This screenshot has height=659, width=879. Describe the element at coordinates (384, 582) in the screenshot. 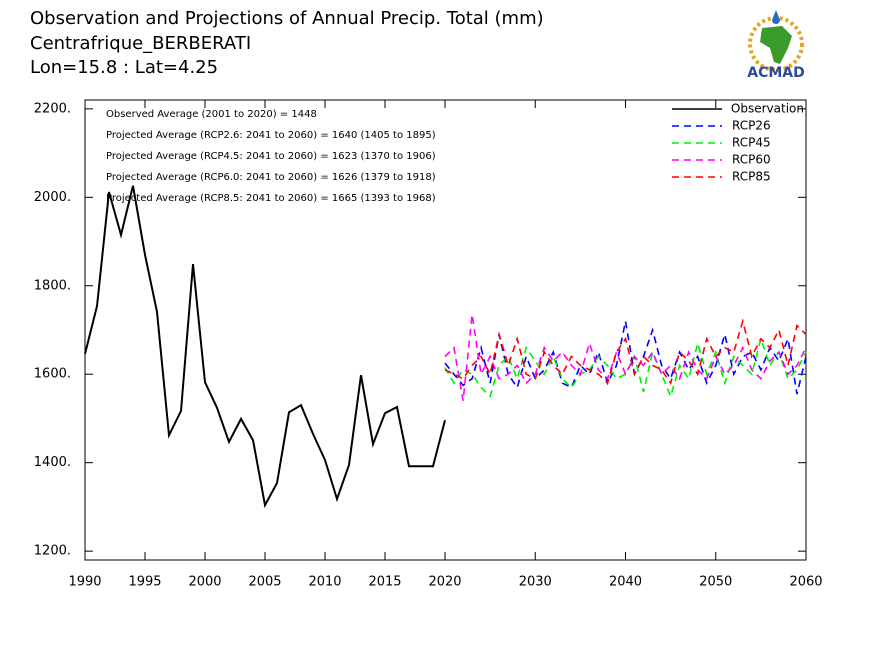

I see `x-tick-label: 2015` at that location.